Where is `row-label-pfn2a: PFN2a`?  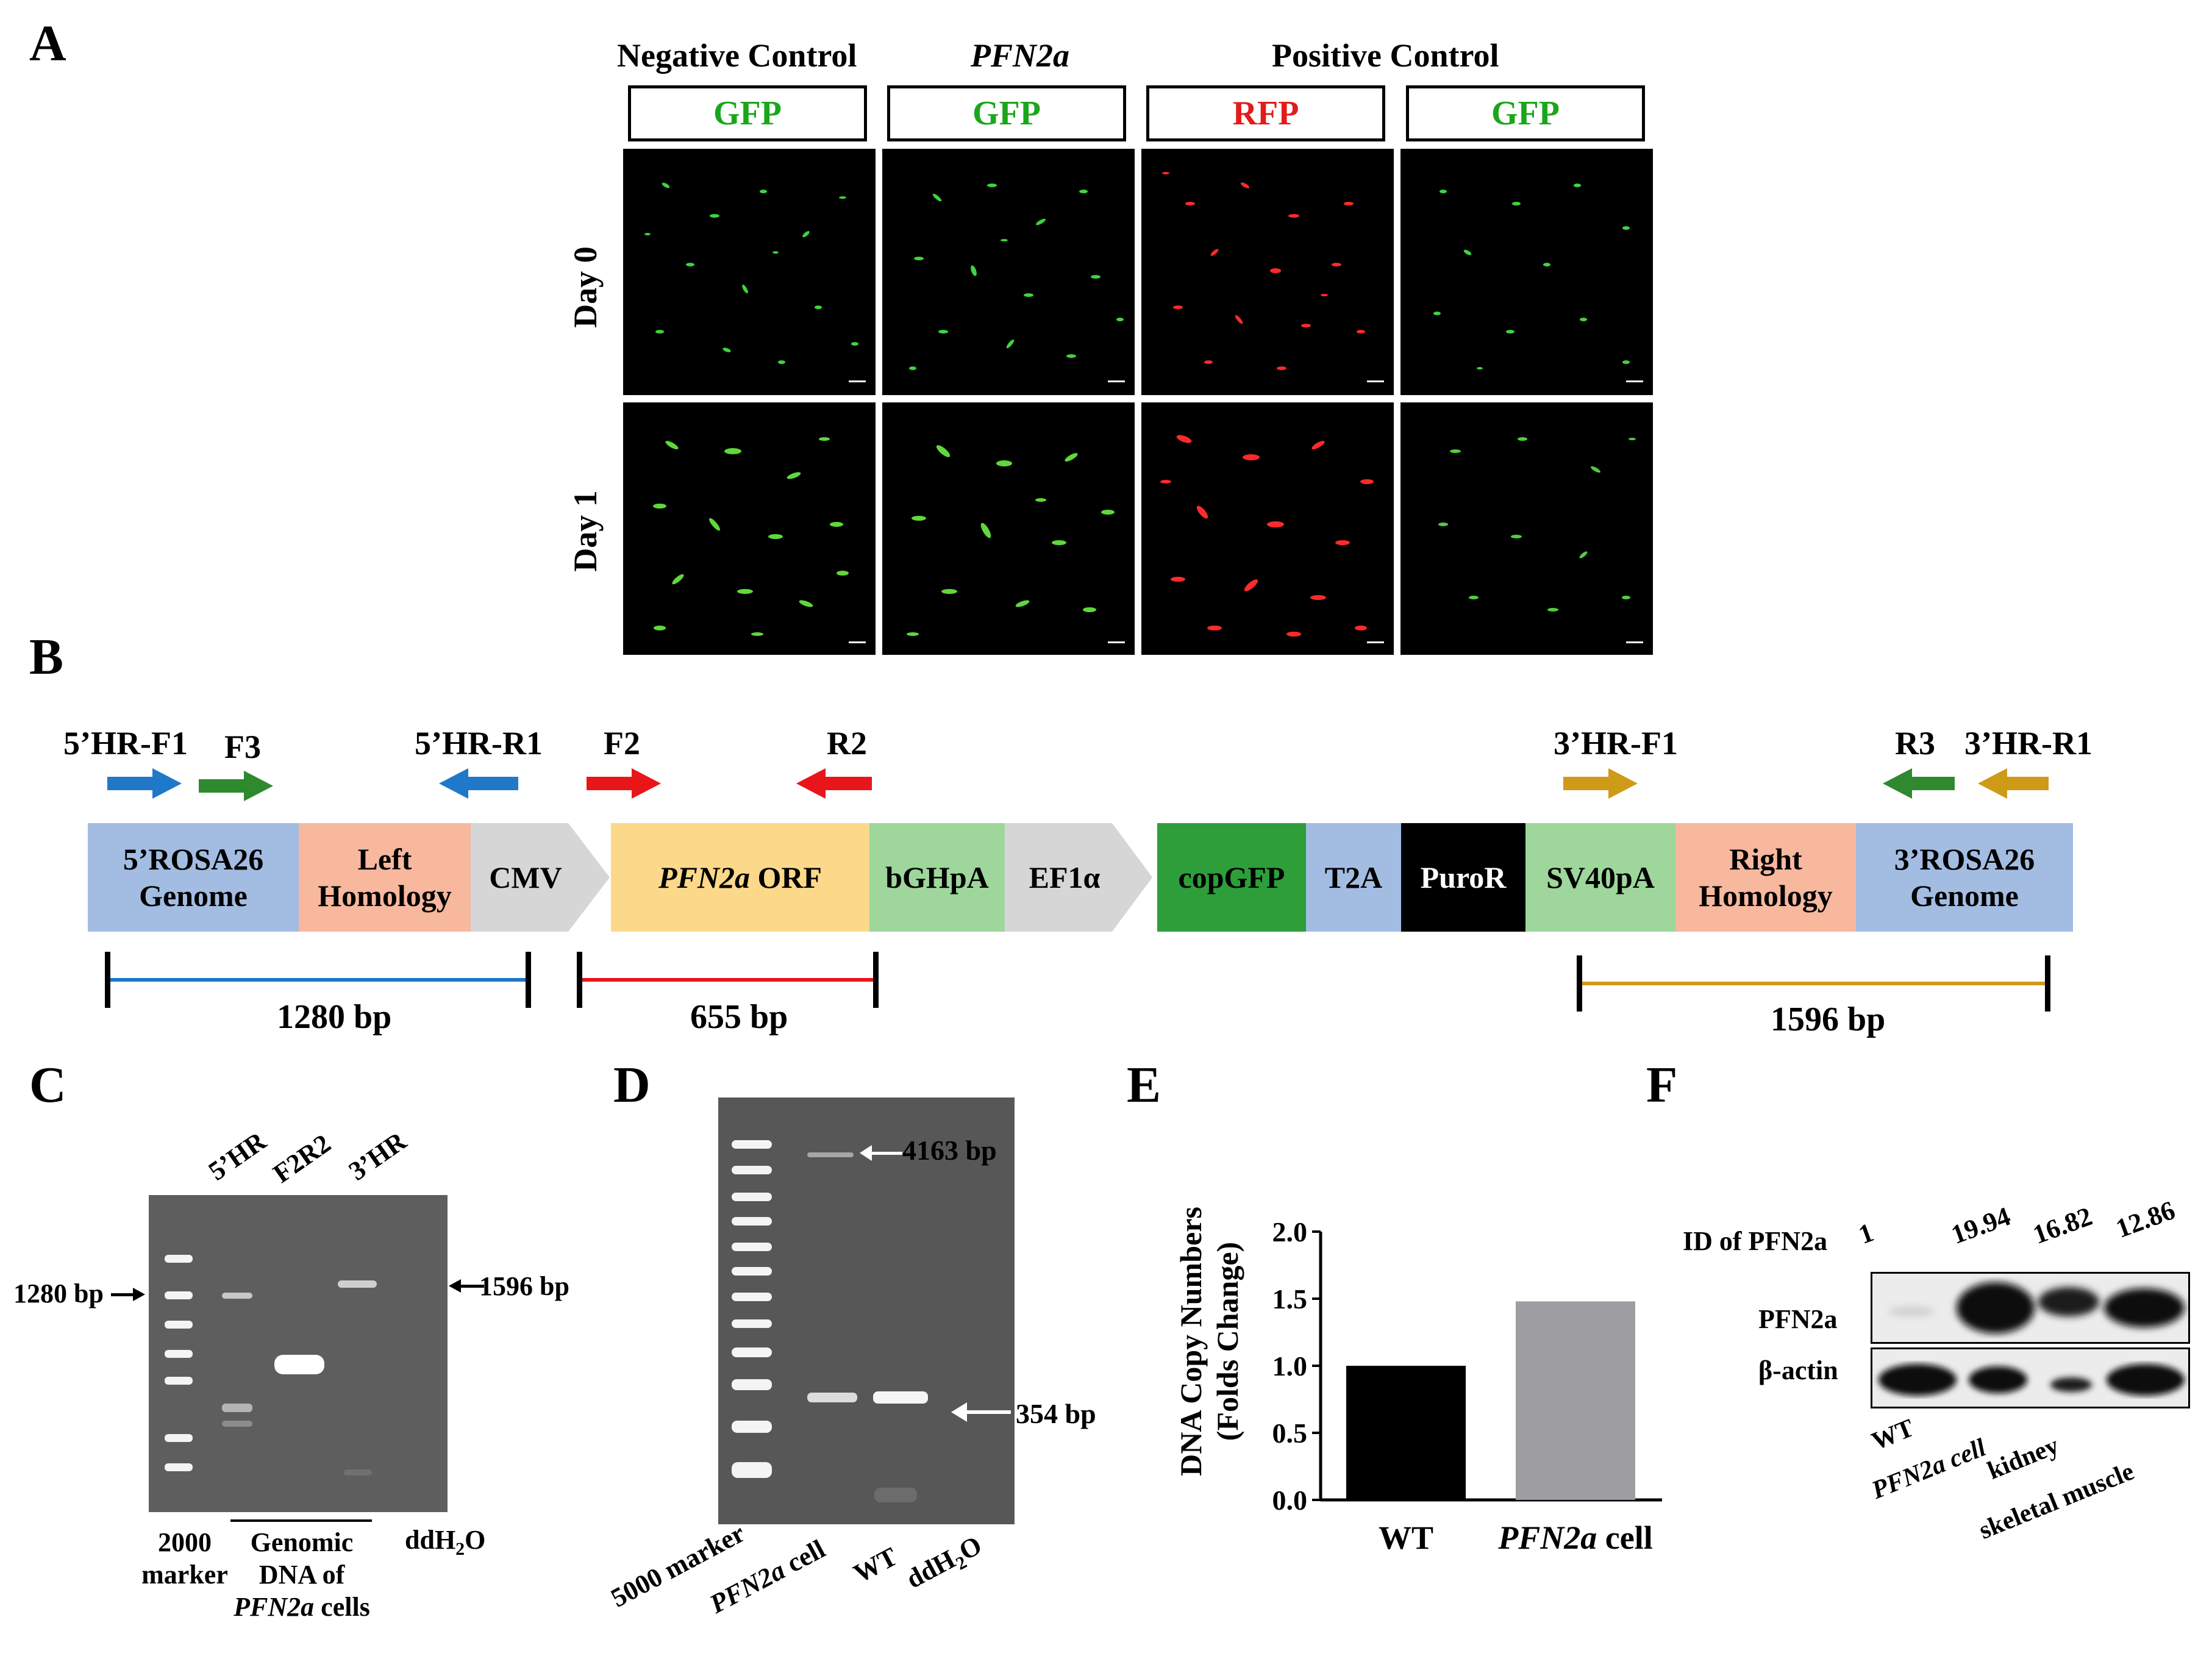
row-label-pfn2a: PFN2a is located at coordinates (1798, 1319).